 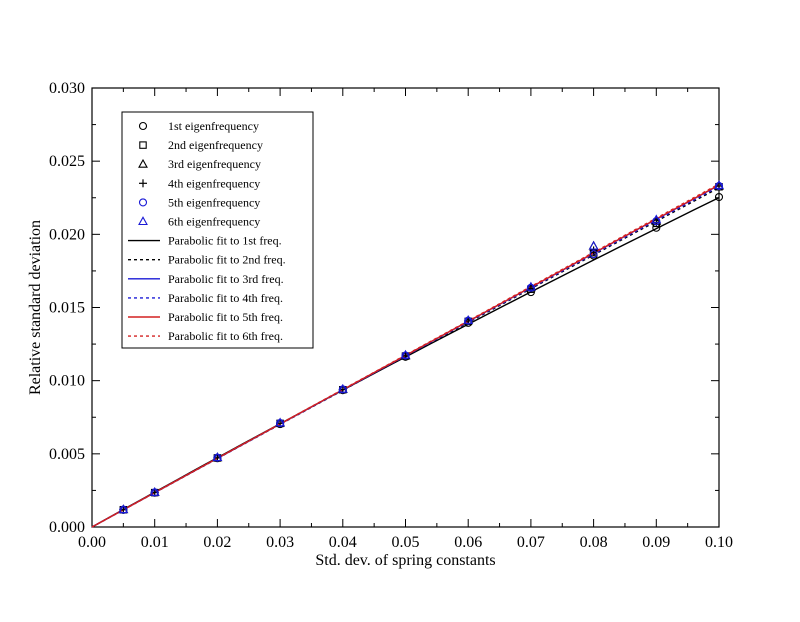 I want to click on x-tick-label: 0.06, so click(x=468, y=542).